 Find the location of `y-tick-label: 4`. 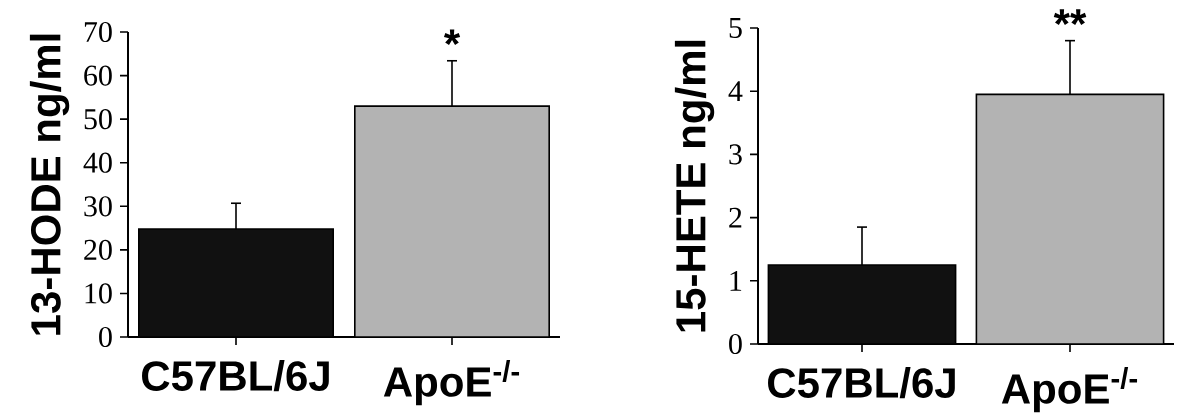

y-tick-label: 4 is located at coordinates (735, 91).